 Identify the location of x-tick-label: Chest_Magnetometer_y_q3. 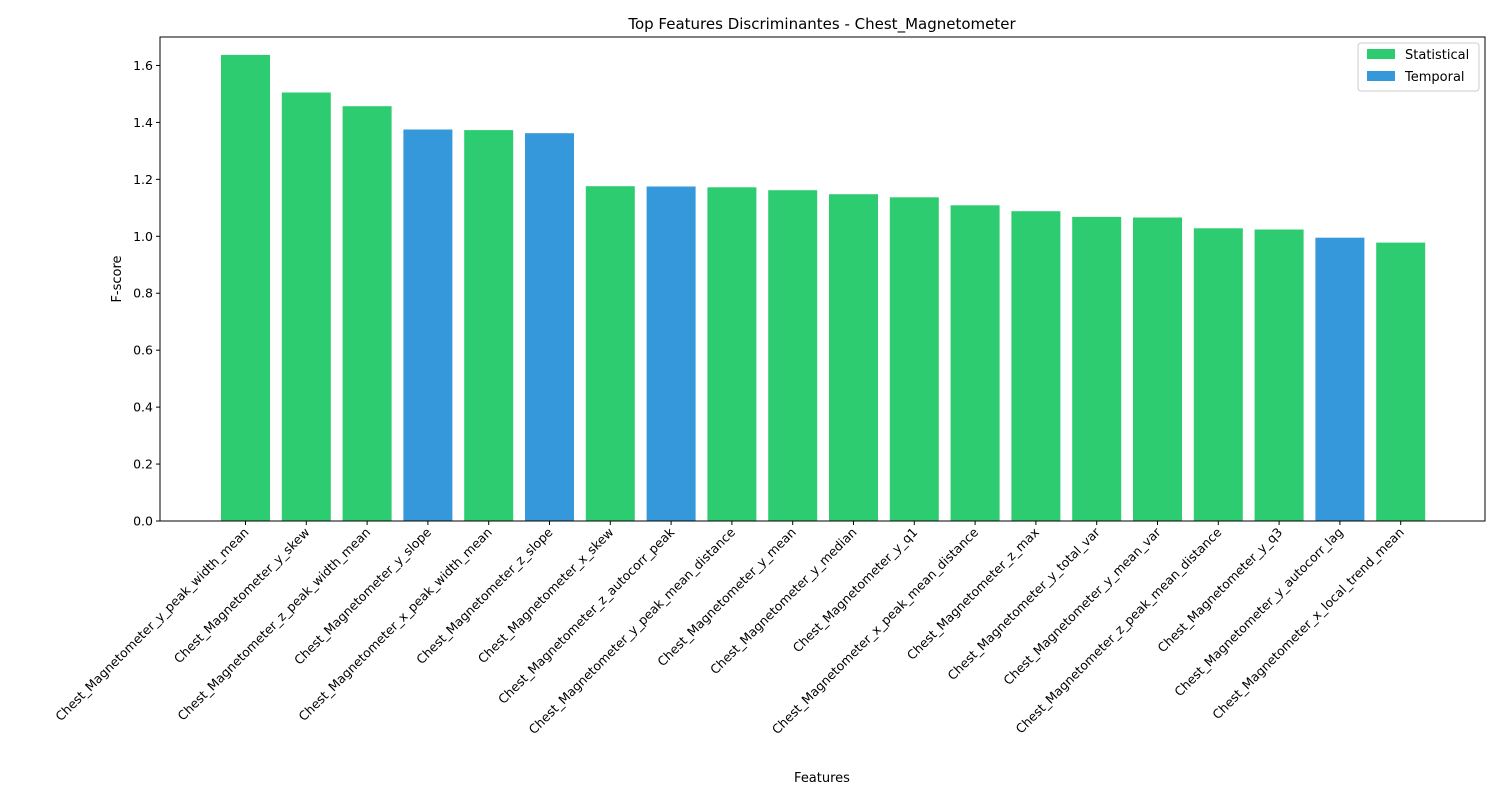
(1219, 590).